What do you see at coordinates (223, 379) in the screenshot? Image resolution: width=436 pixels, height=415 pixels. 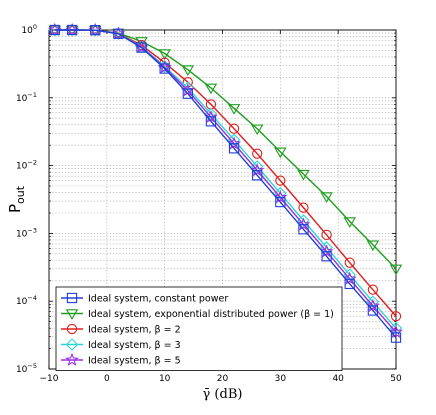 I see `x-tick-label: 20` at bounding box center [223, 379].